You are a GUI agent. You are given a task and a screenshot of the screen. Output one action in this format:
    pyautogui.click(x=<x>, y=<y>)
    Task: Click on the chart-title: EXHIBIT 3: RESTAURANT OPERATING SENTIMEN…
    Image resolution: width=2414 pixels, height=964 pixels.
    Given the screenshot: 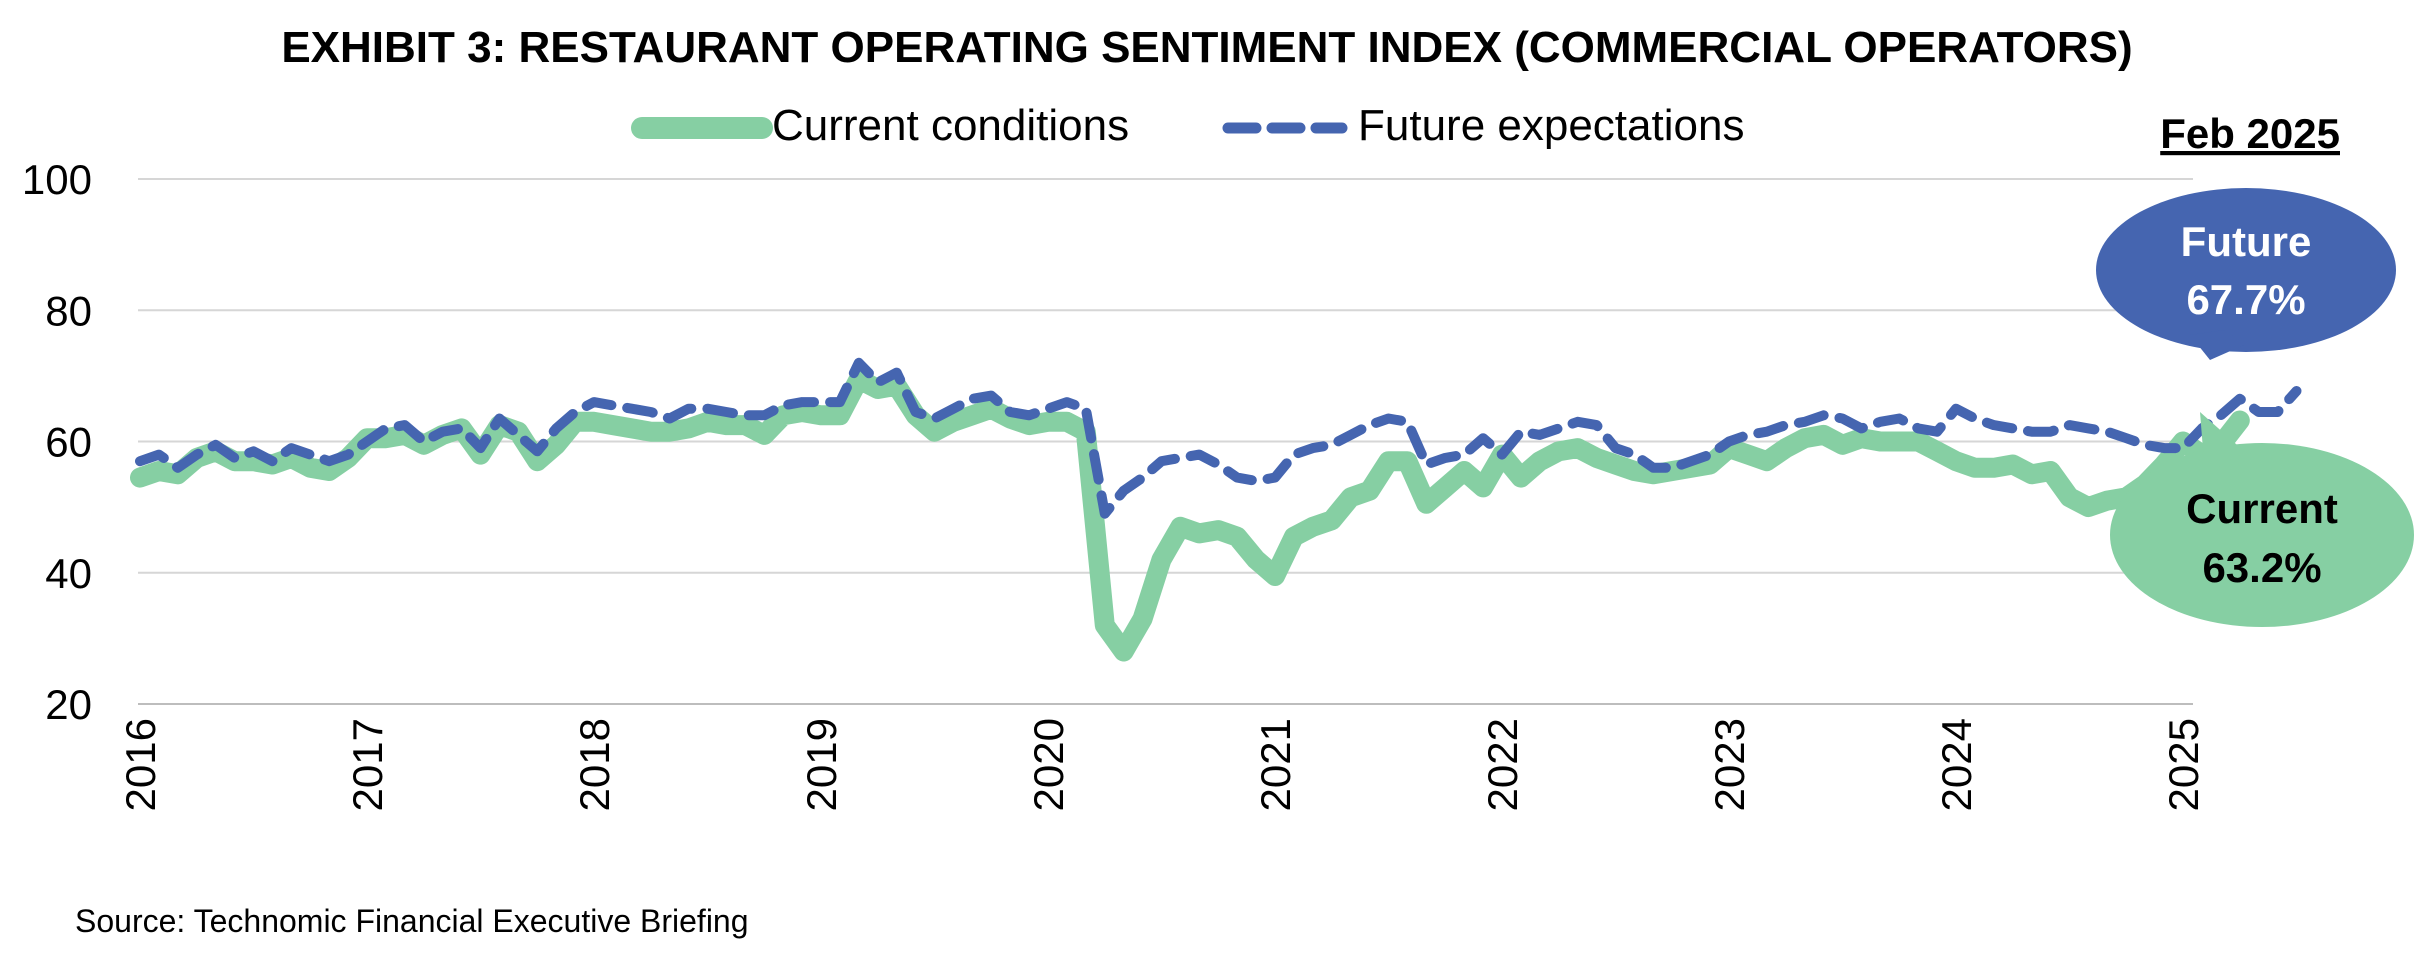 What is the action you would take?
    pyautogui.click(x=1206, y=47)
    